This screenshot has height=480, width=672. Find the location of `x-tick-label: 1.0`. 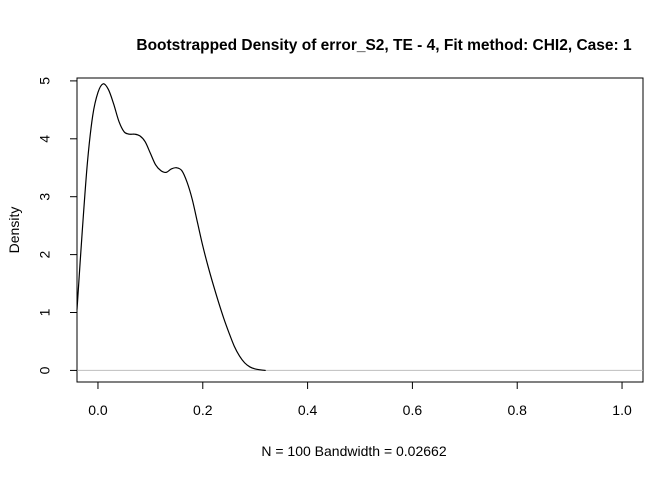

x-tick-label: 1.0 is located at coordinates (622, 410).